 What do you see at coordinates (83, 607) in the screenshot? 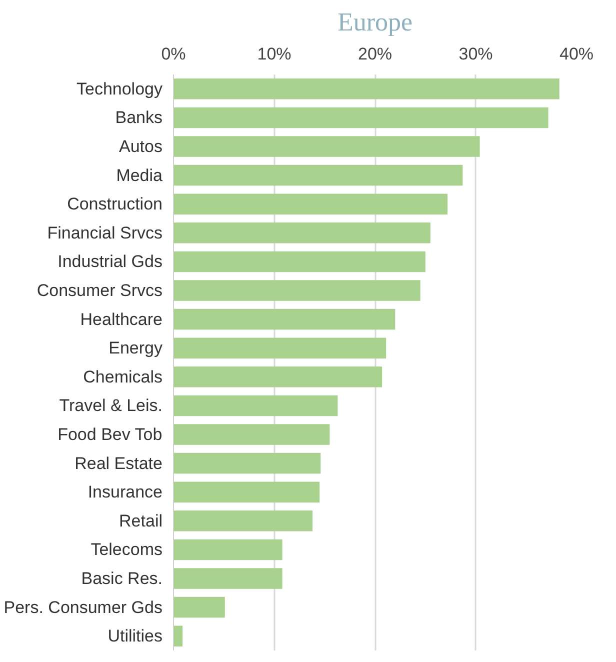
I see `y-tick-label: Pers. Consumer Gds` at bounding box center [83, 607].